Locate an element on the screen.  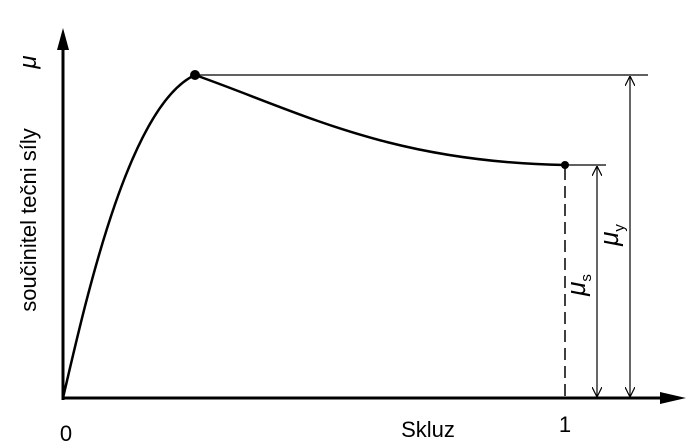
x-one-label: 1 is located at coordinates (565, 424).